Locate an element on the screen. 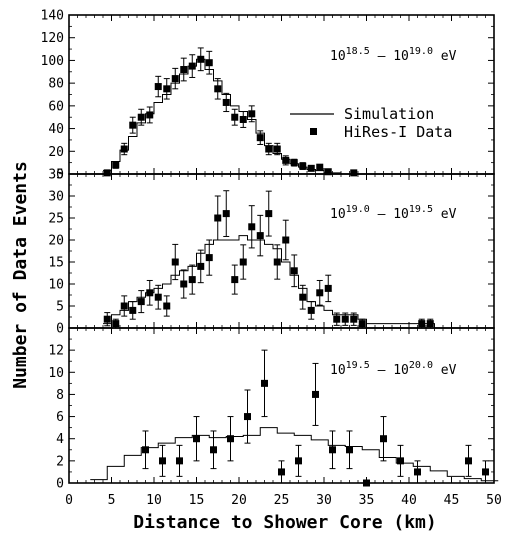 This screenshot has height=533, width=510. y-tick-label: 100 is located at coordinates (52, 61).